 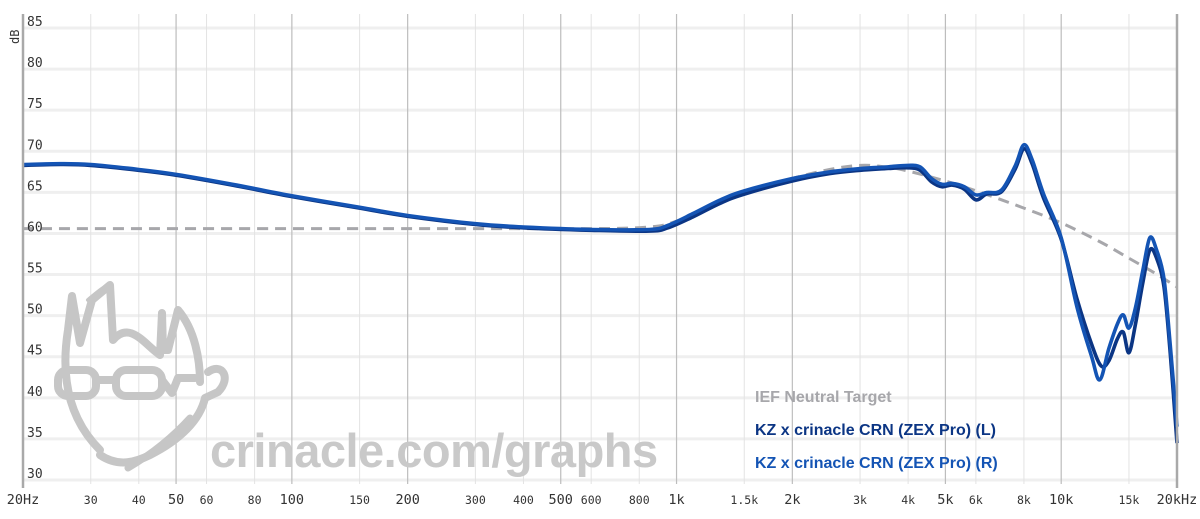 What do you see at coordinates (23, 500) in the screenshot?
I see `x-tick-label: 20Hz` at bounding box center [23, 500].